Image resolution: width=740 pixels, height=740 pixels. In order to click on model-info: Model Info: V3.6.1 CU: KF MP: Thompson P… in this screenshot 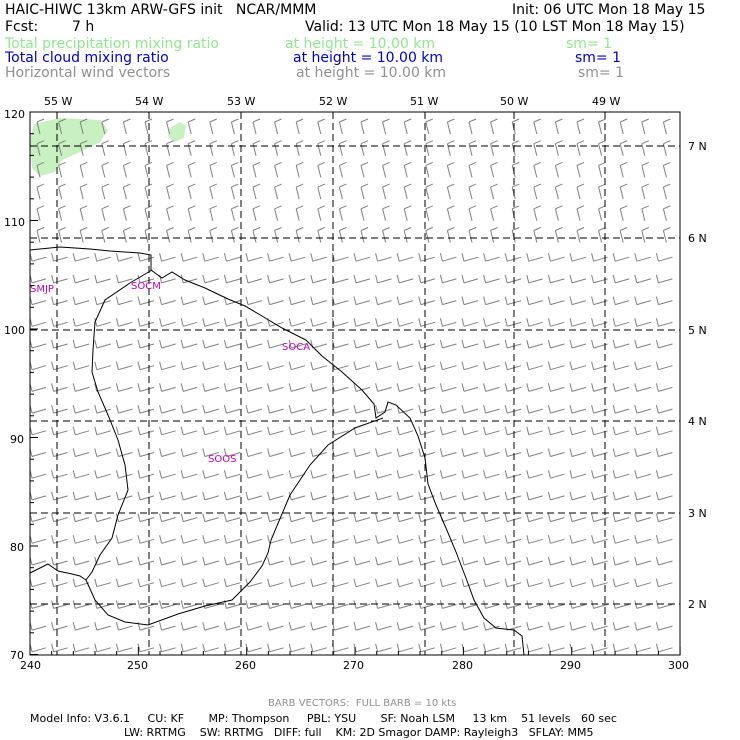, I will do `click(323, 718)`.